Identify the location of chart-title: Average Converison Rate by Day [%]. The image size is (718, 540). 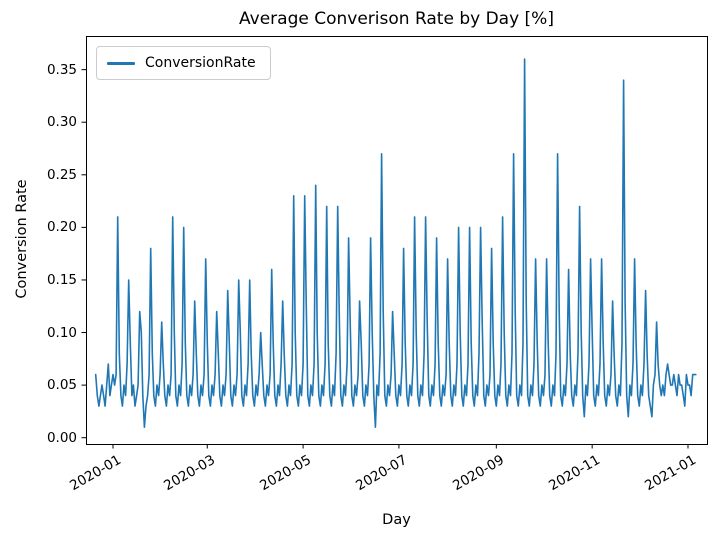
(396, 19).